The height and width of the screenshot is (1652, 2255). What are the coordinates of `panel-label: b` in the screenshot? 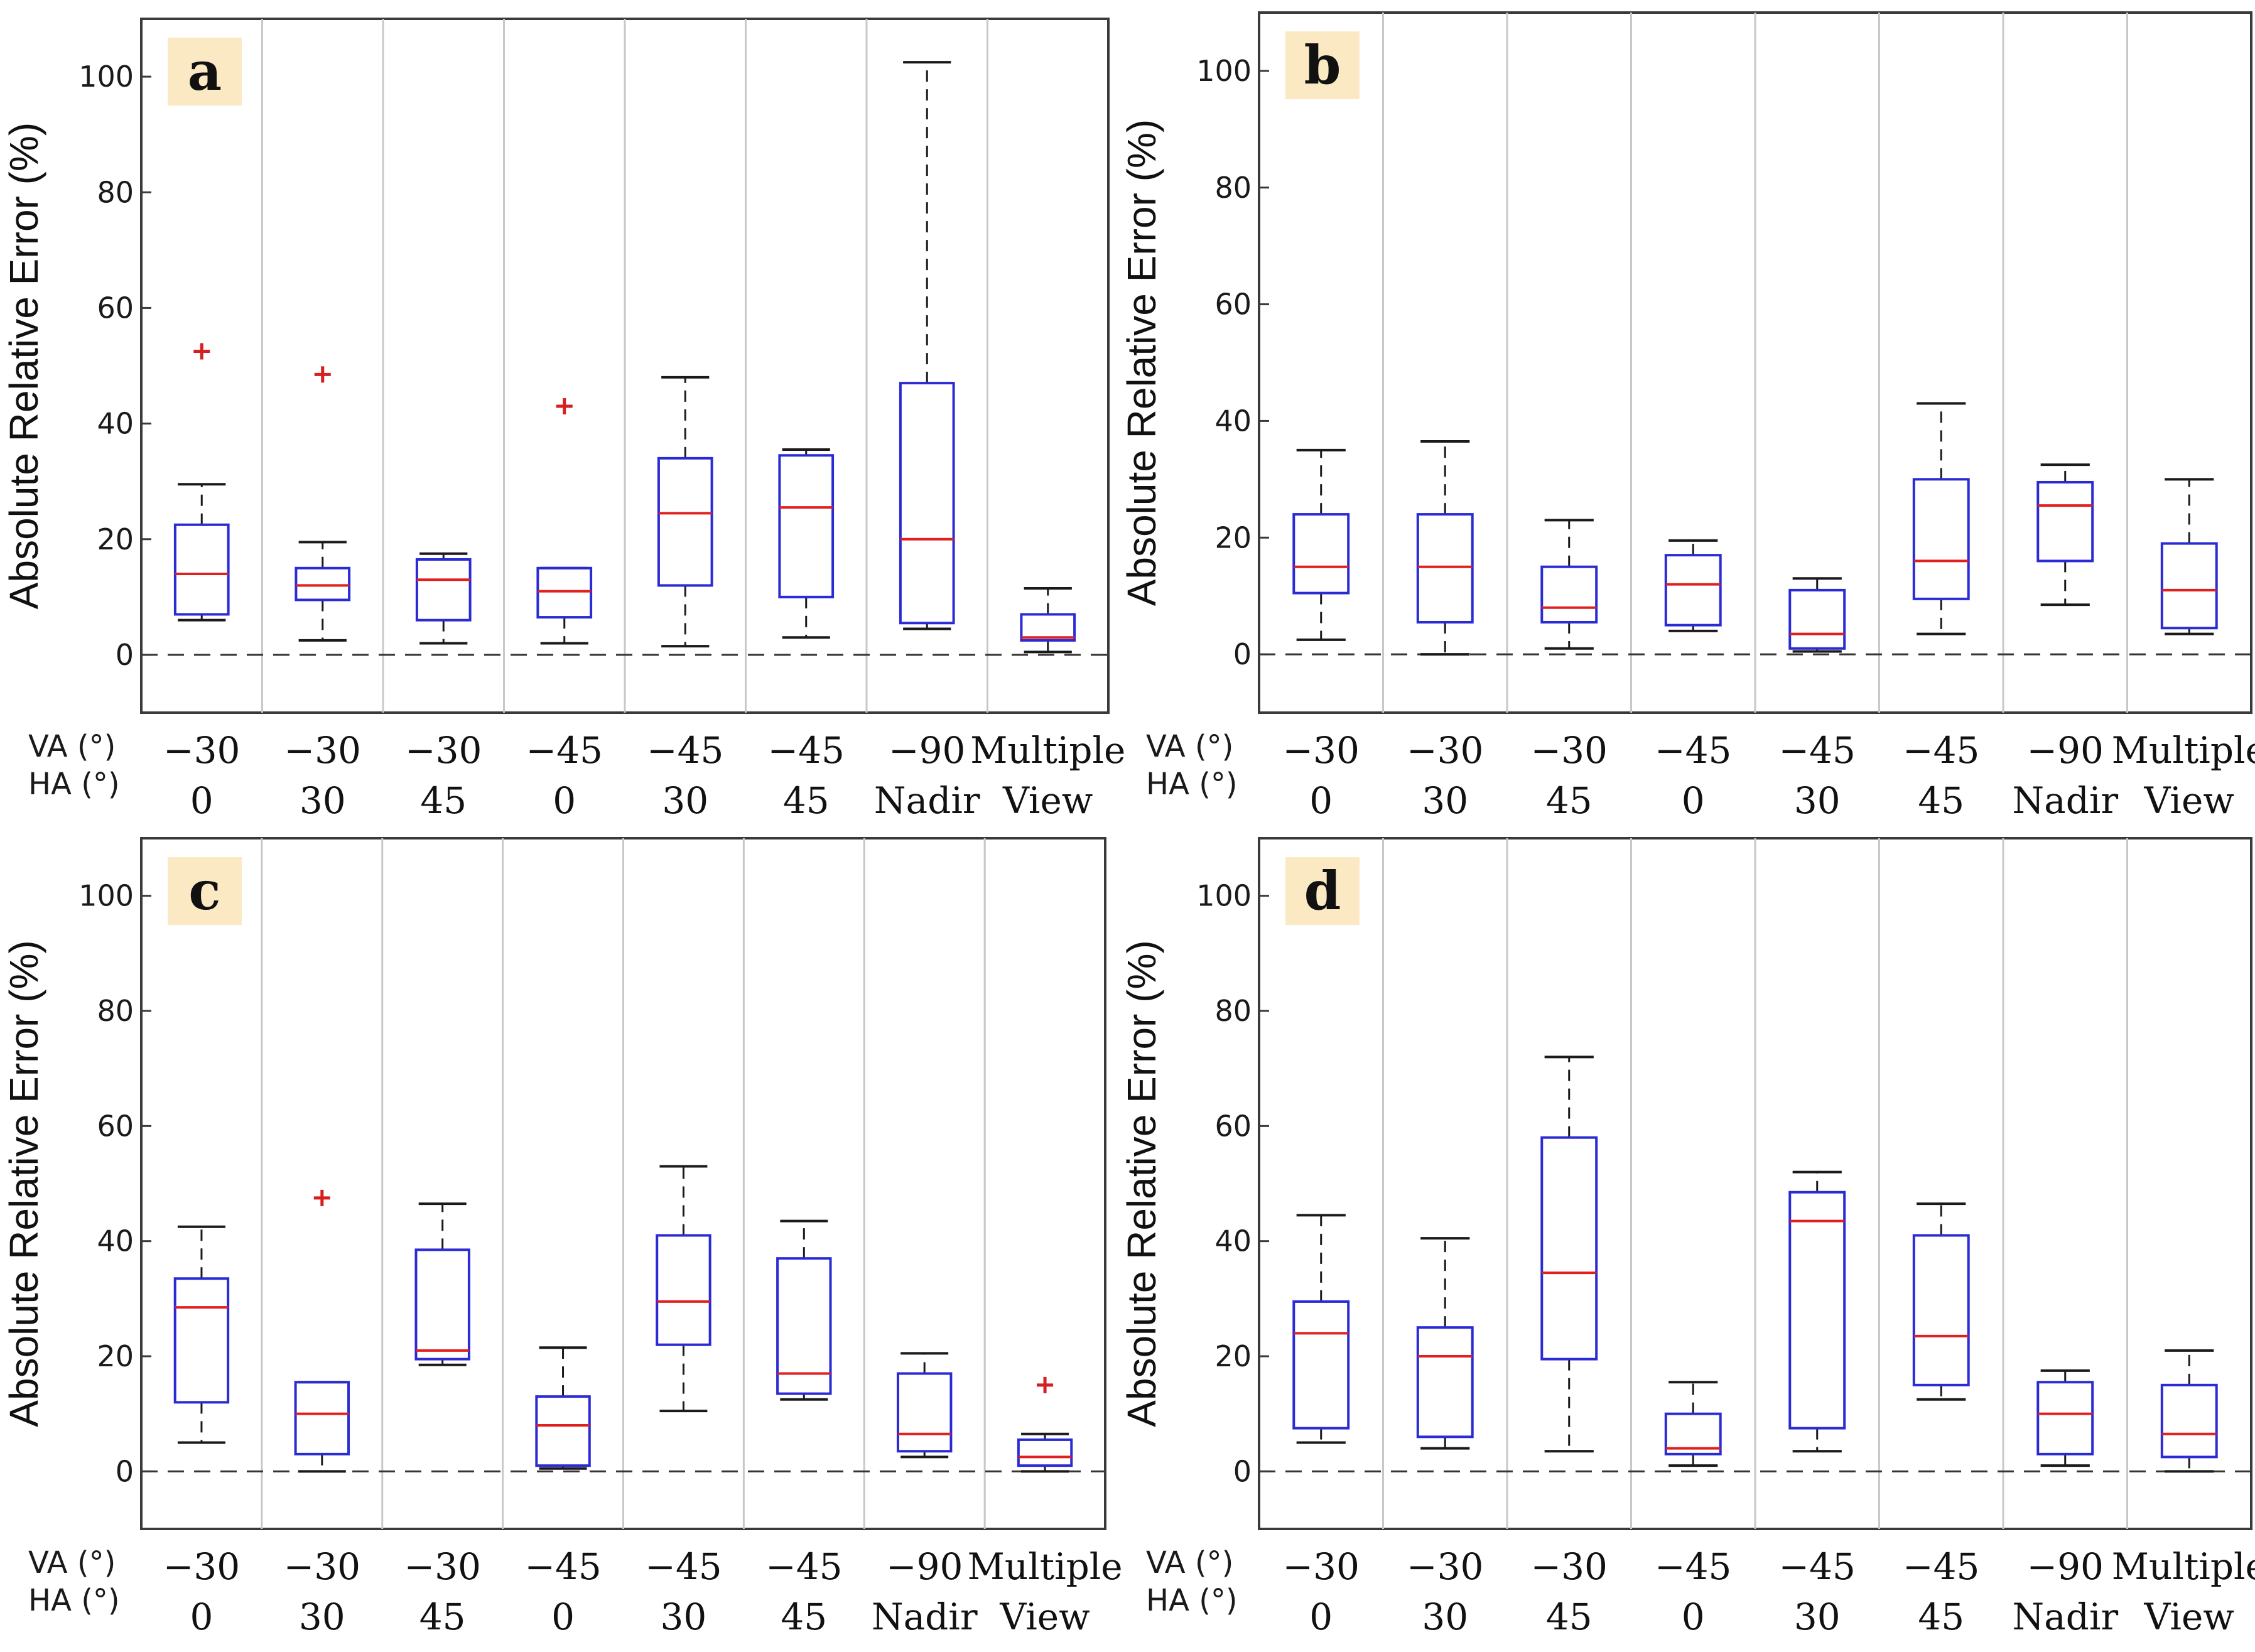 It's located at (1322, 65).